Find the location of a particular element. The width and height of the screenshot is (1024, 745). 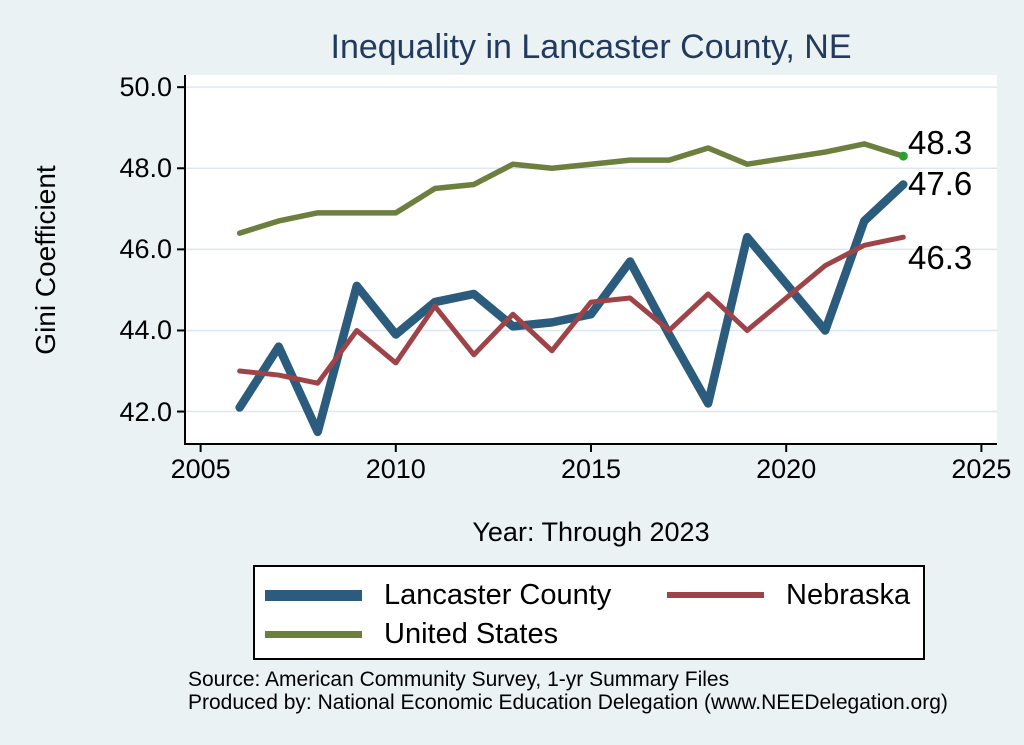

legend-label-nebraska: Nebraska is located at coordinates (848, 594).